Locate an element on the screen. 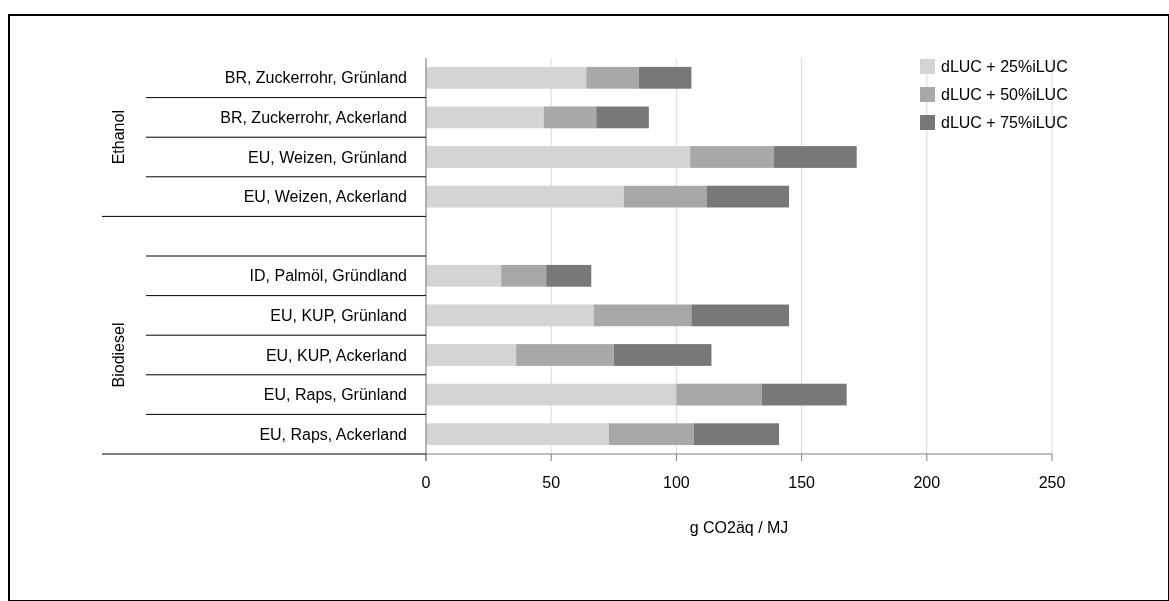 The width and height of the screenshot is (1169, 601). y-tick-label: EU, KUP, Ackerland is located at coordinates (336, 355).